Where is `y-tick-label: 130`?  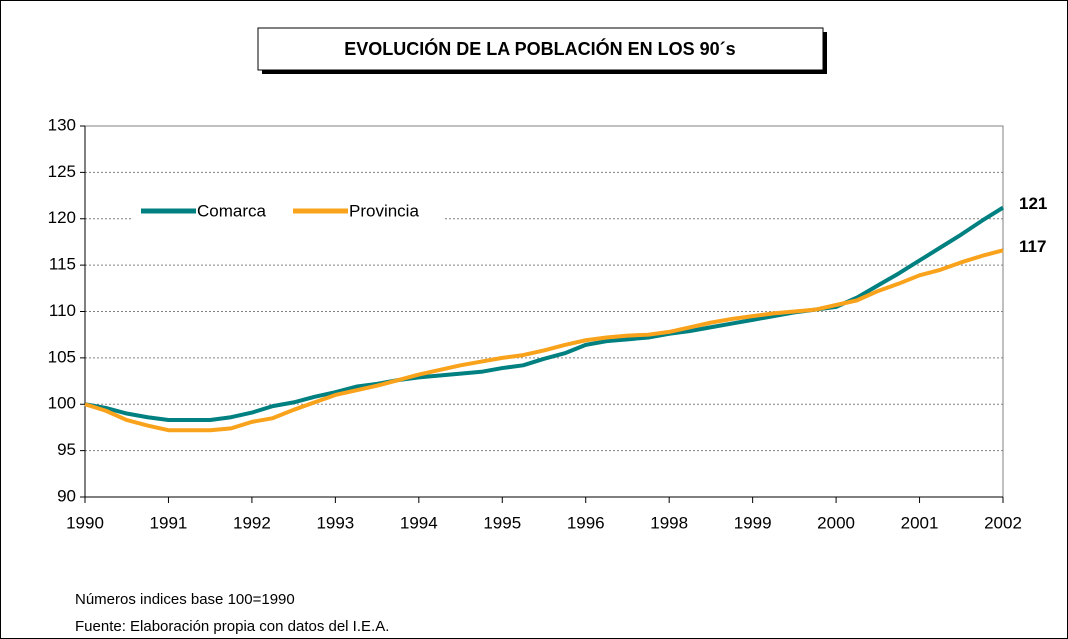 y-tick-label: 130 is located at coordinates (62, 124).